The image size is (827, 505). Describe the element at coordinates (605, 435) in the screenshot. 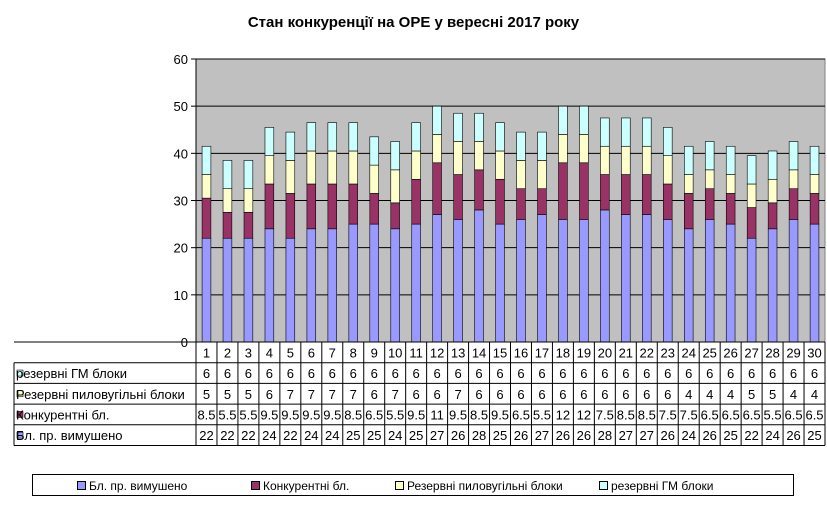

I see `table-cell-value: 28` at that location.